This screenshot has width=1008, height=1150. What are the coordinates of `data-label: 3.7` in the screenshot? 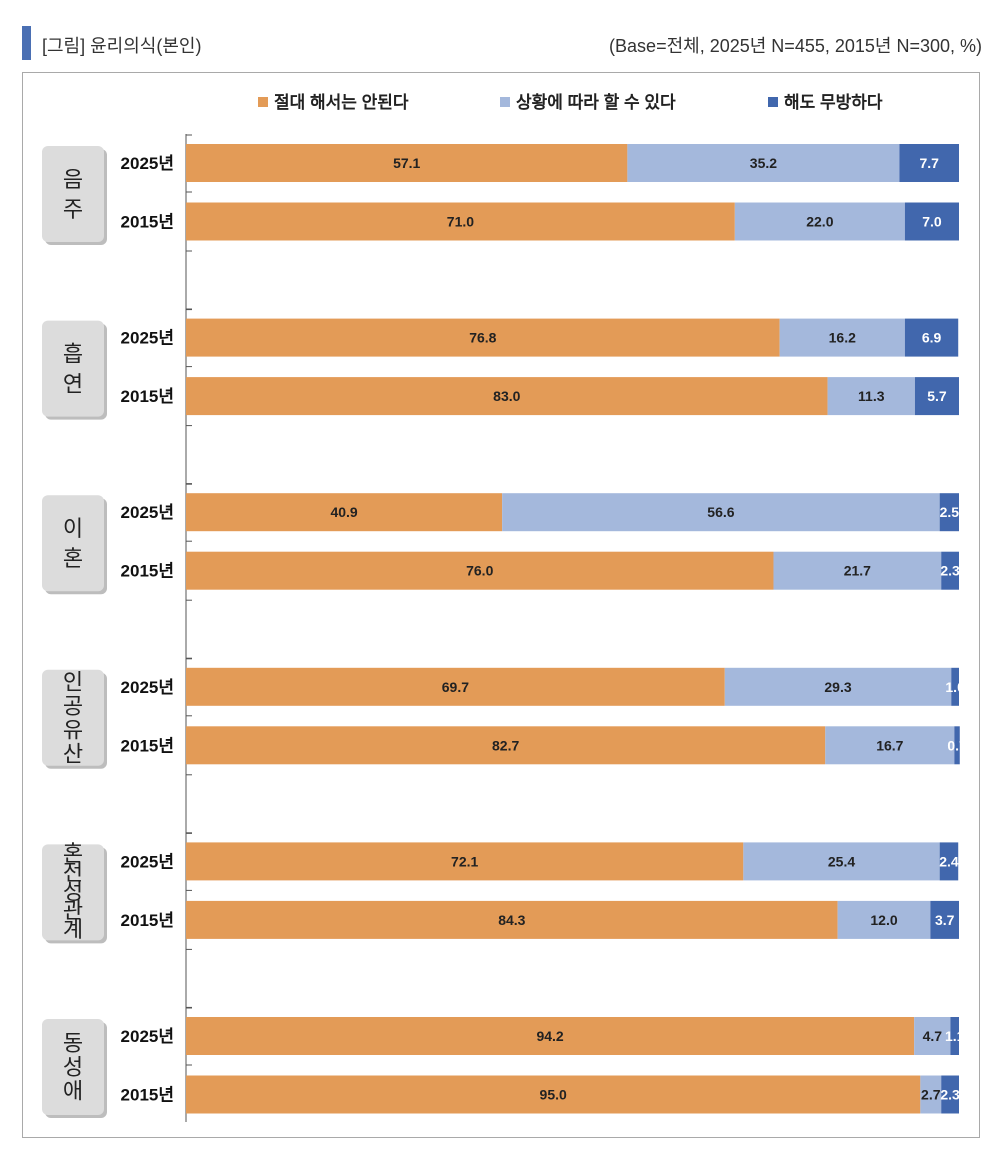 It's located at (945, 920).